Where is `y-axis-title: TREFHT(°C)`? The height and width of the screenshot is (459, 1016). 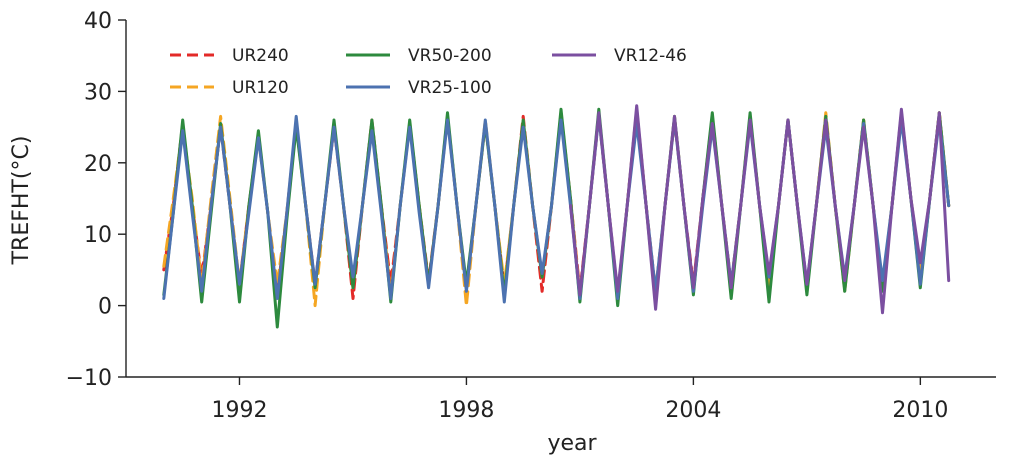 y-axis-title: TREFHT(°C) is located at coordinates (21, 201).